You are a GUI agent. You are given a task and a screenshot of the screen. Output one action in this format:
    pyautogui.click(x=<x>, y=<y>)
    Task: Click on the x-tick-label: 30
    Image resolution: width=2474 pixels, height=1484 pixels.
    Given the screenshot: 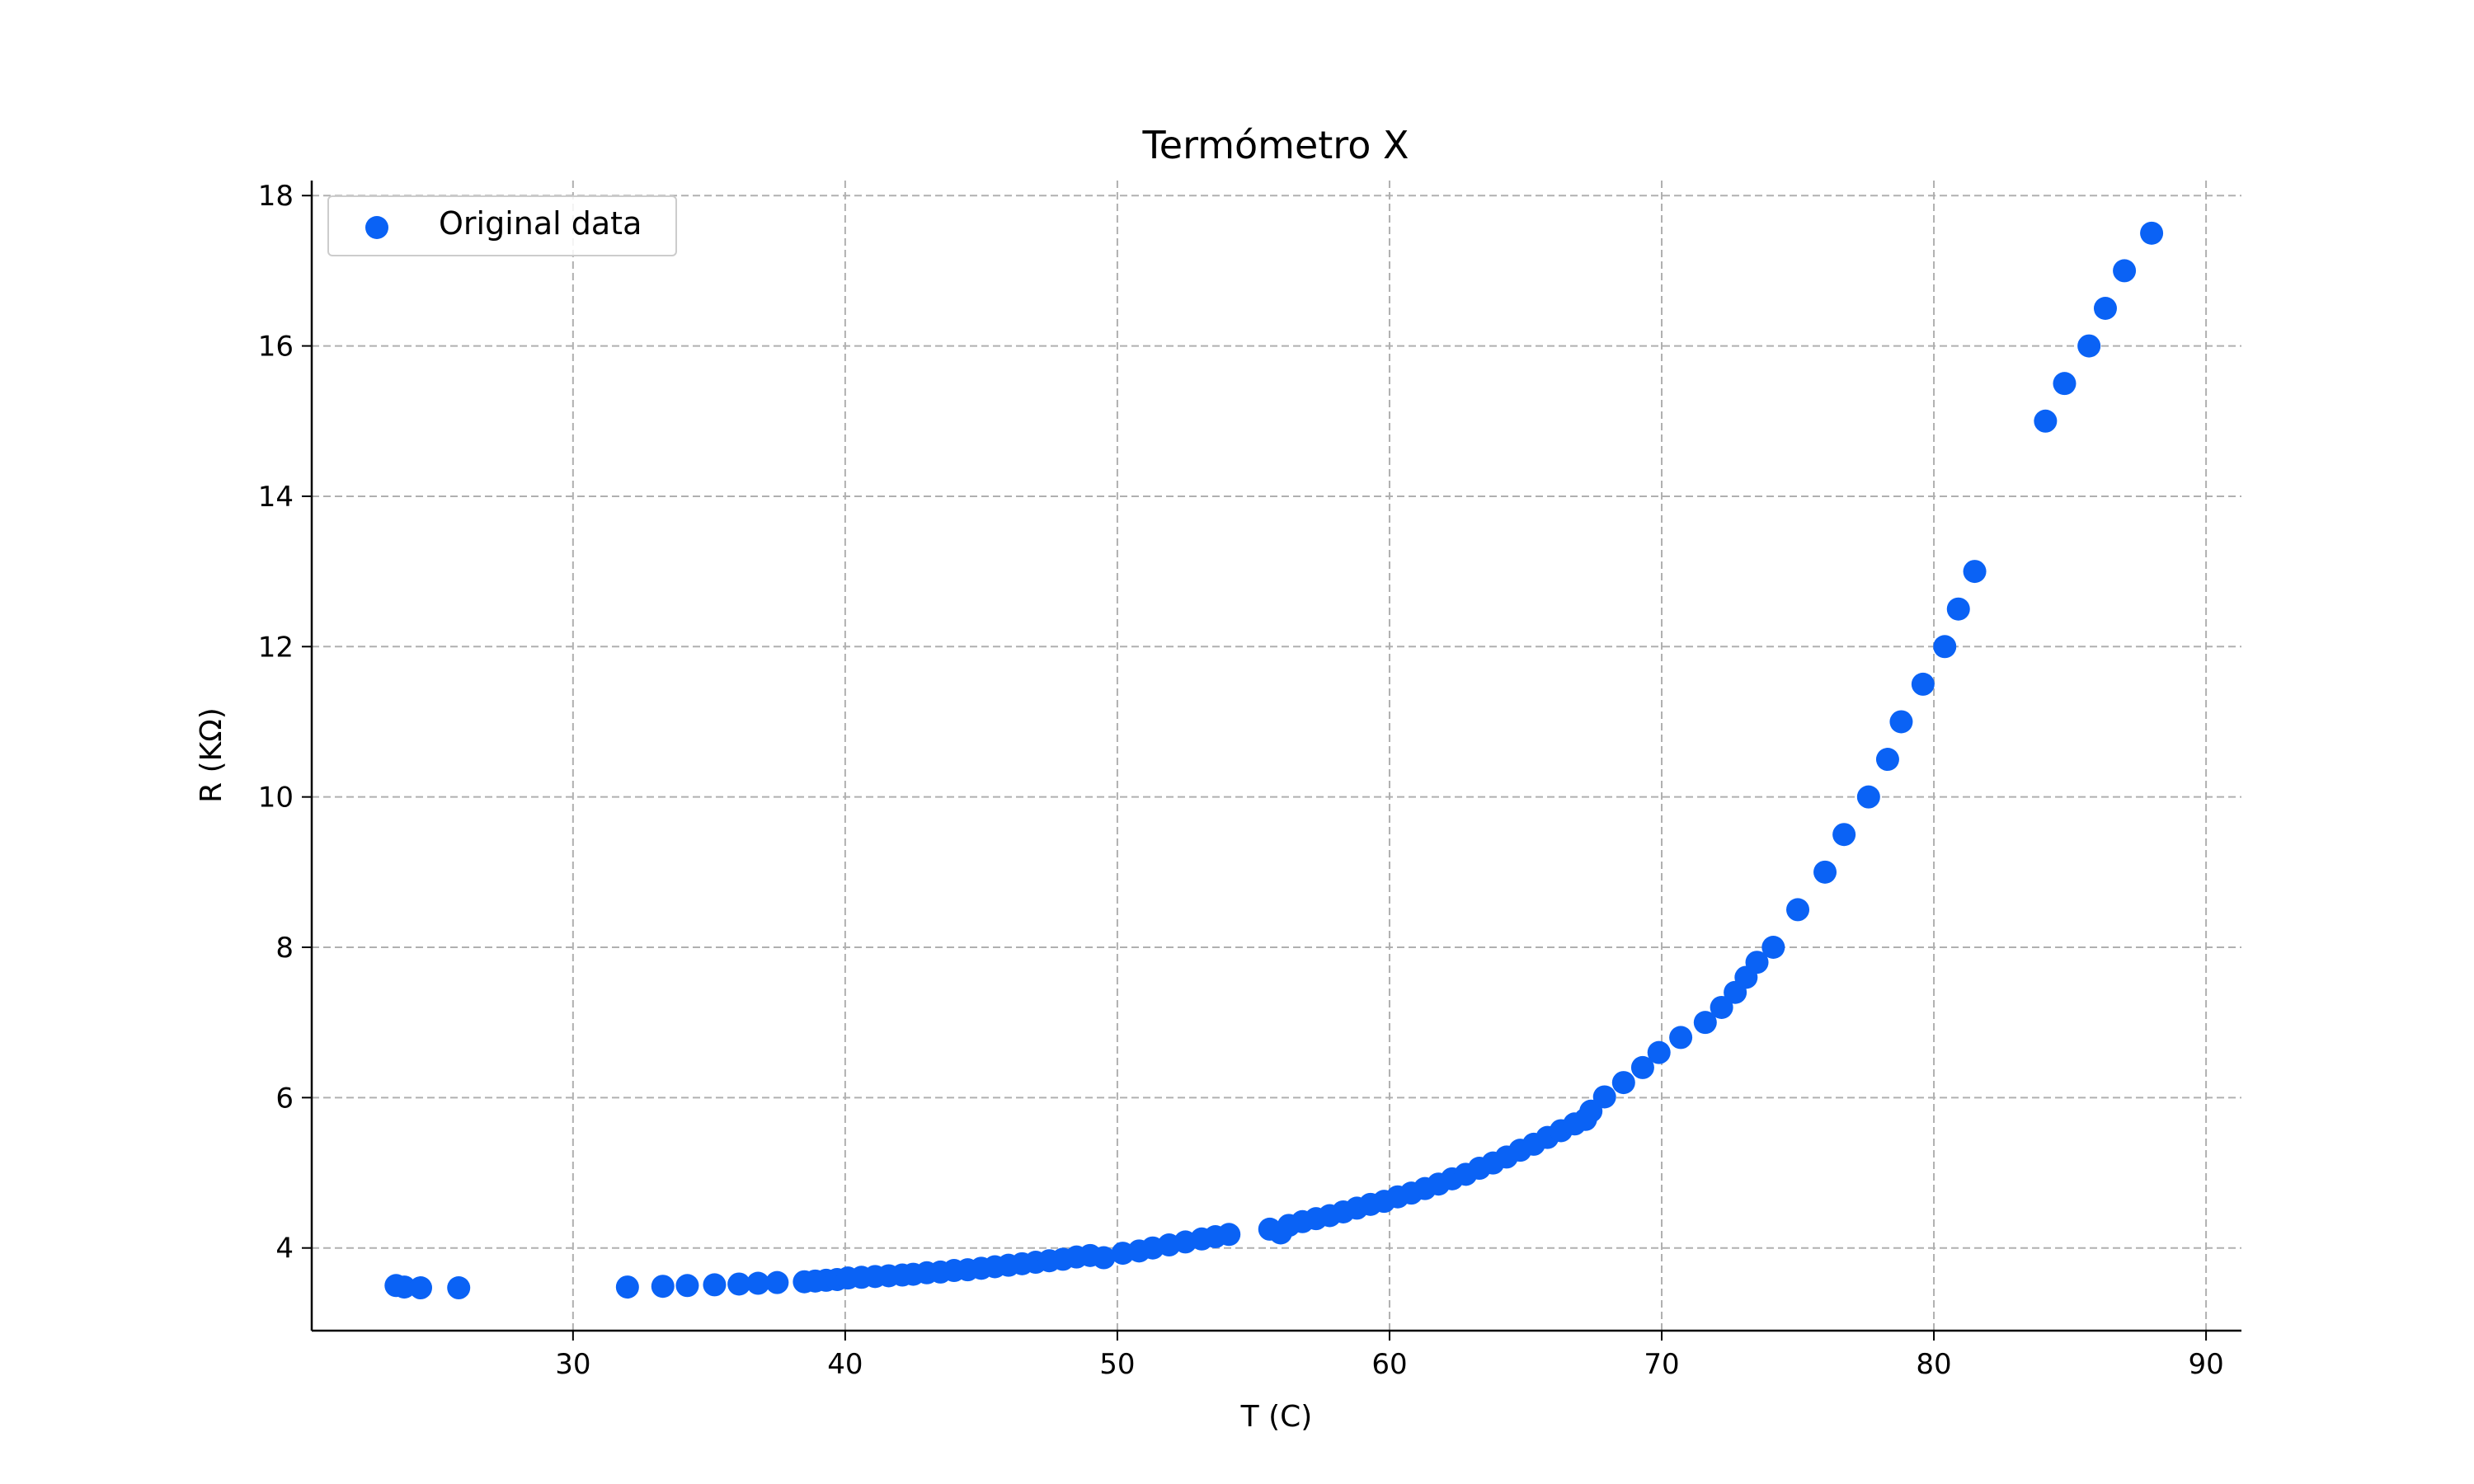 What is the action you would take?
    pyautogui.click(x=572, y=1364)
    